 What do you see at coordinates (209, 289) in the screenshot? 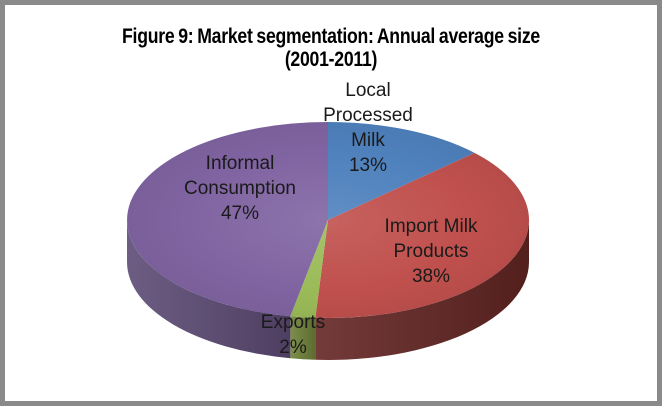
I see `informal-consumption-slice-side` at bounding box center [209, 289].